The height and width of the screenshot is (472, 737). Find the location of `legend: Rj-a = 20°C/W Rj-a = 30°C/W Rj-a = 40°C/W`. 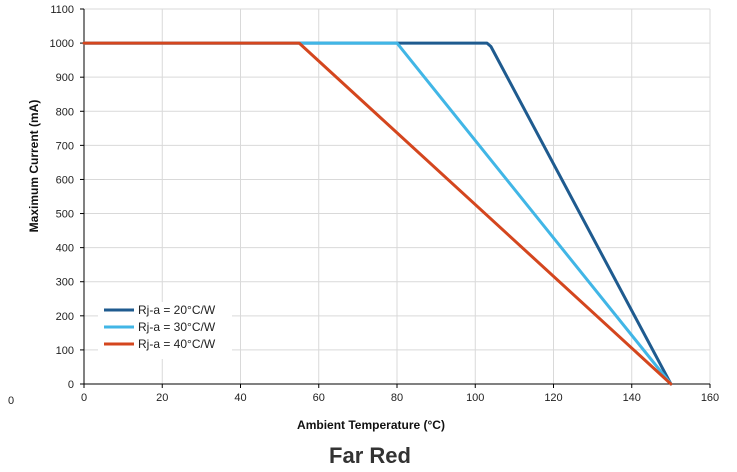

legend: Rj-a = 20°C/W Rj-a = 30°C/W Rj-a = 40°C/W is located at coordinates (165, 330).